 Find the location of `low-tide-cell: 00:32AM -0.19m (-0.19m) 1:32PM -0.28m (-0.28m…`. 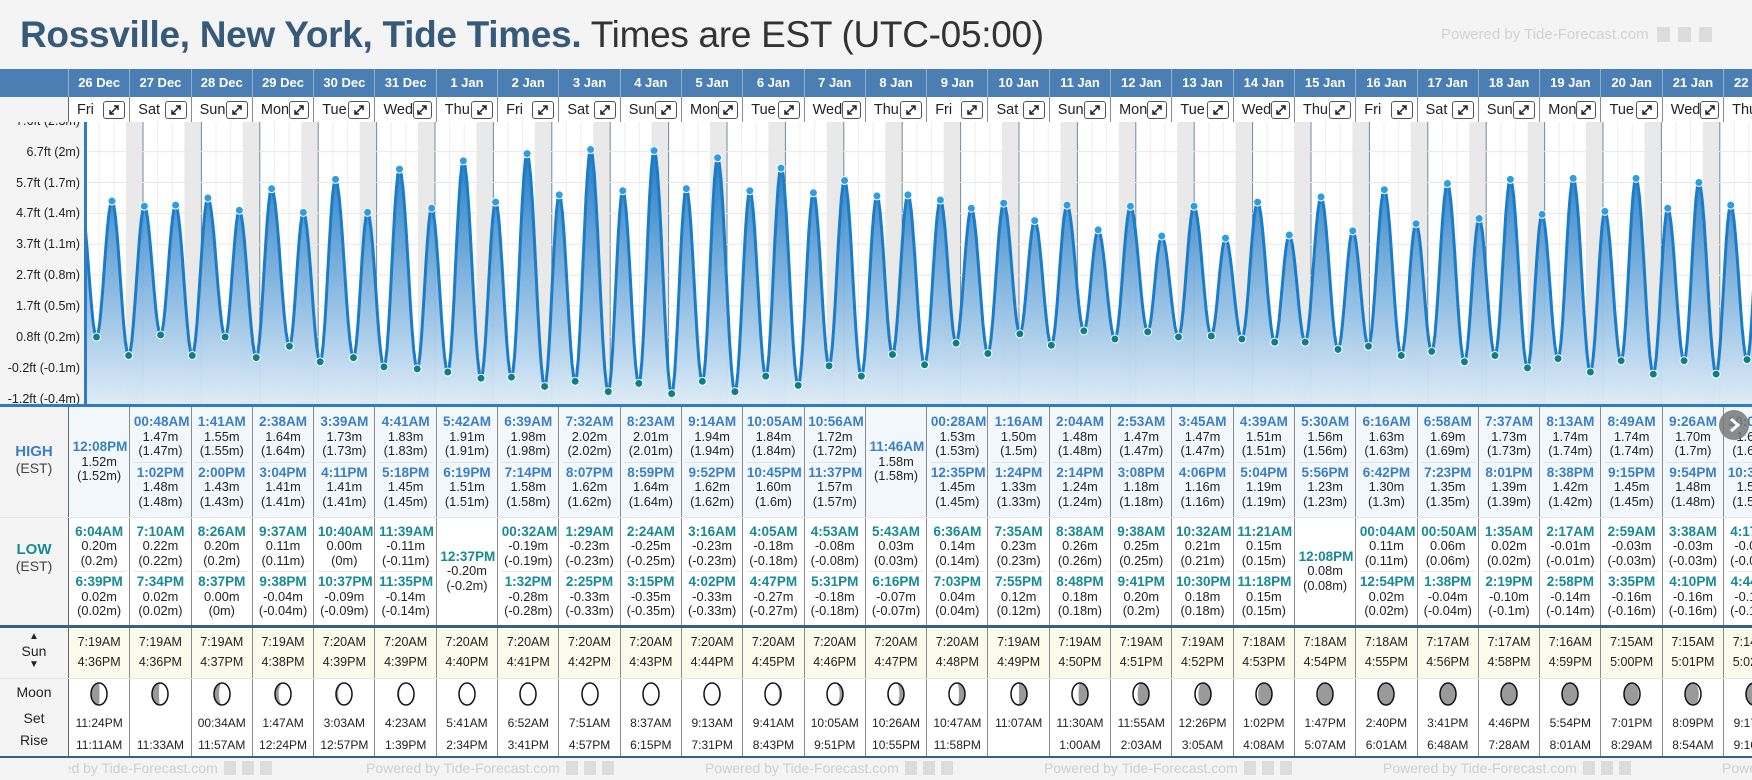

low-tide-cell: 00:32AM -0.19m (-0.19m) 1:32PM -0.28m (-0.28m… is located at coordinates (529, 571).